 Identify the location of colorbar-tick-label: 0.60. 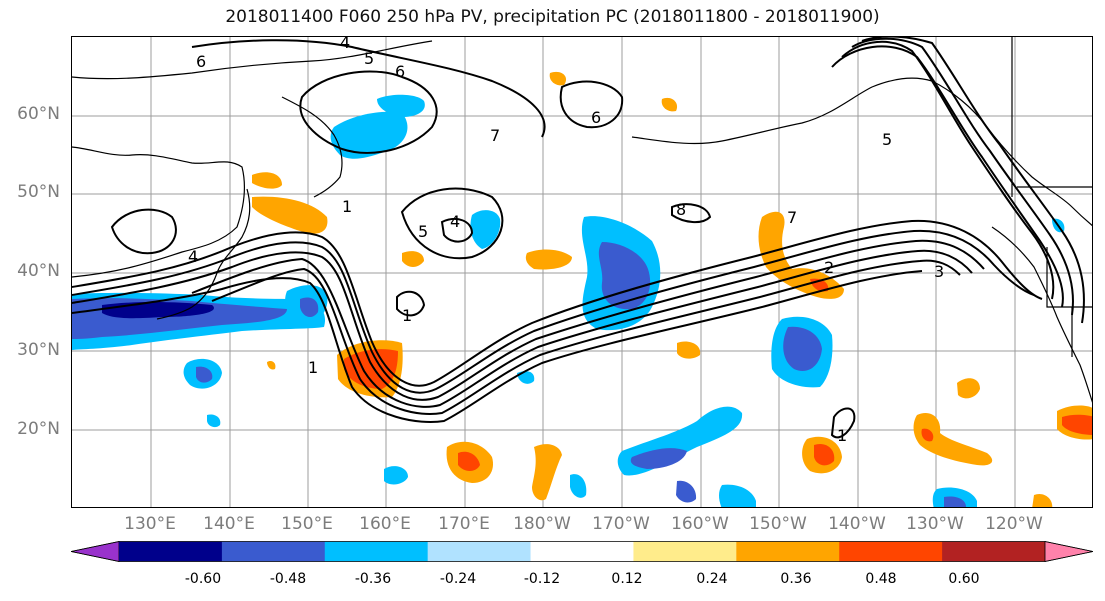
(964, 579).